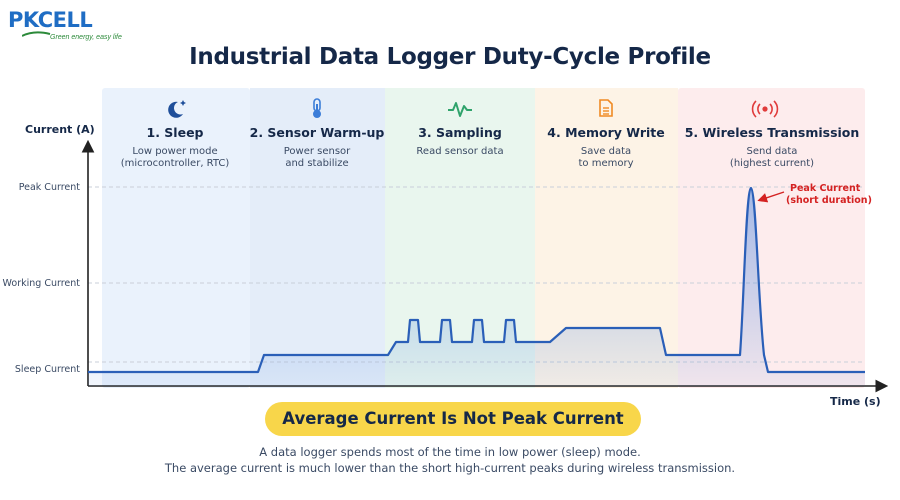  I want to click on document-icon, so click(606, 108).